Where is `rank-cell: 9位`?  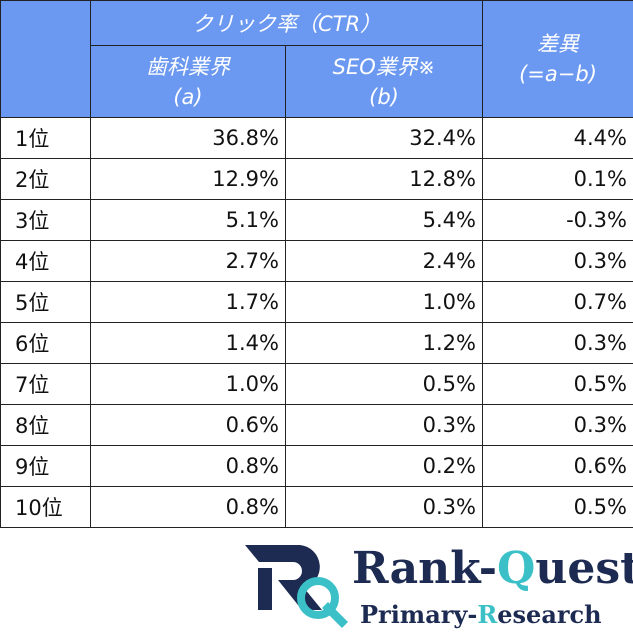
rank-cell: 9位 is located at coordinates (45, 466).